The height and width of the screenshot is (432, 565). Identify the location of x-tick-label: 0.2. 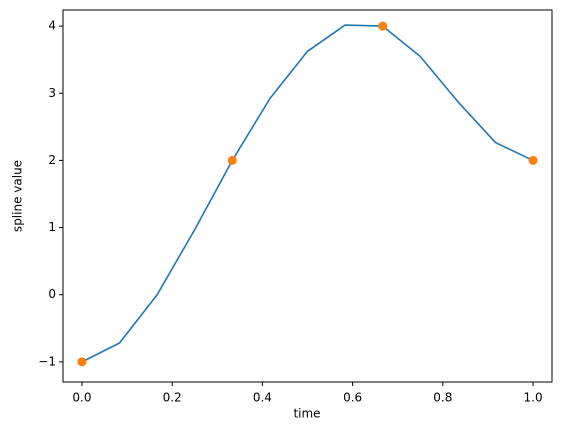
(172, 398).